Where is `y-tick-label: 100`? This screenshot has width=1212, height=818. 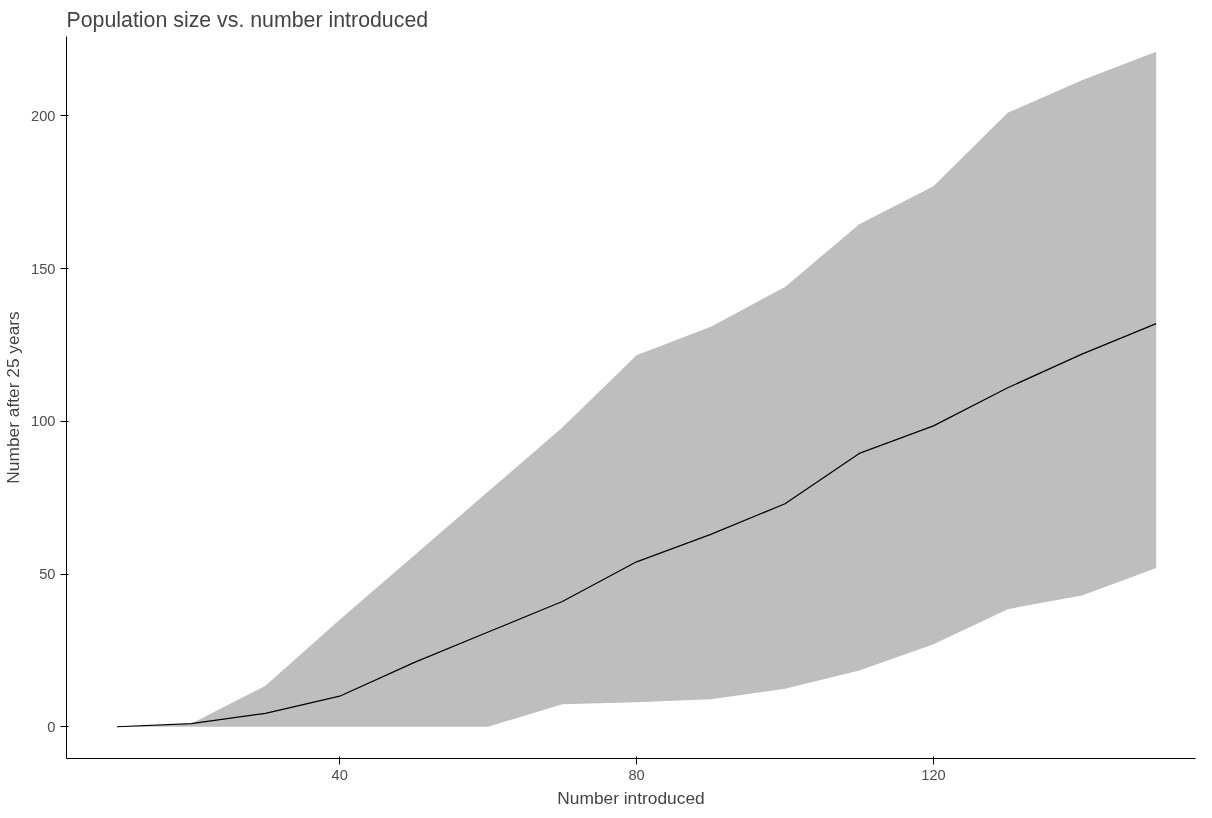
y-tick-label: 100 is located at coordinates (43, 421).